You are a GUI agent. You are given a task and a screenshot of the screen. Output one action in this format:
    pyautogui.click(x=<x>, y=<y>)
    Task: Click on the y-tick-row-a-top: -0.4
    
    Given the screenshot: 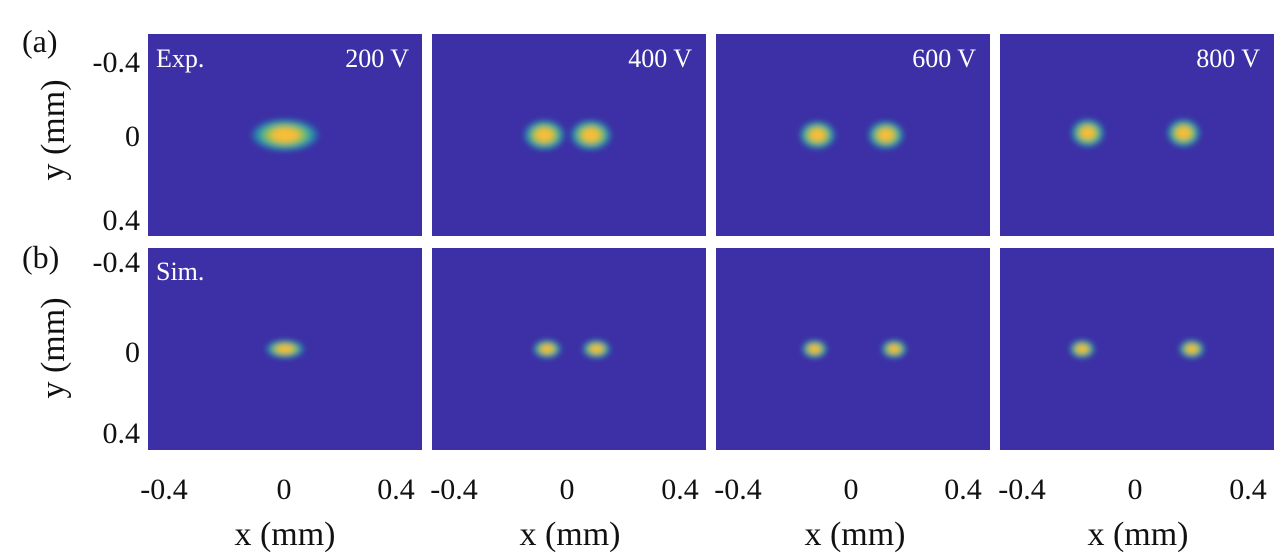 What is the action you would take?
    pyautogui.click(x=117, y=62)
    